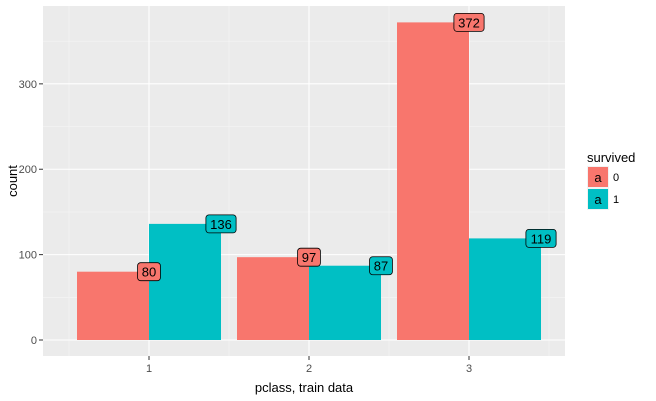 This screenshot has height=401, width=656. What do you see at coordinates (469, 369) in the screenshot?
I see `x-tick-label: 3` at bounding box center [469, 369].